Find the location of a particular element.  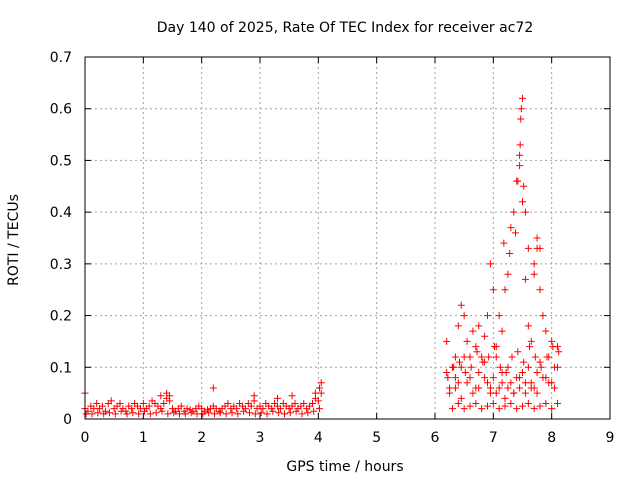

y-tick-label: 0.2 is located at coordinates (61, 317).